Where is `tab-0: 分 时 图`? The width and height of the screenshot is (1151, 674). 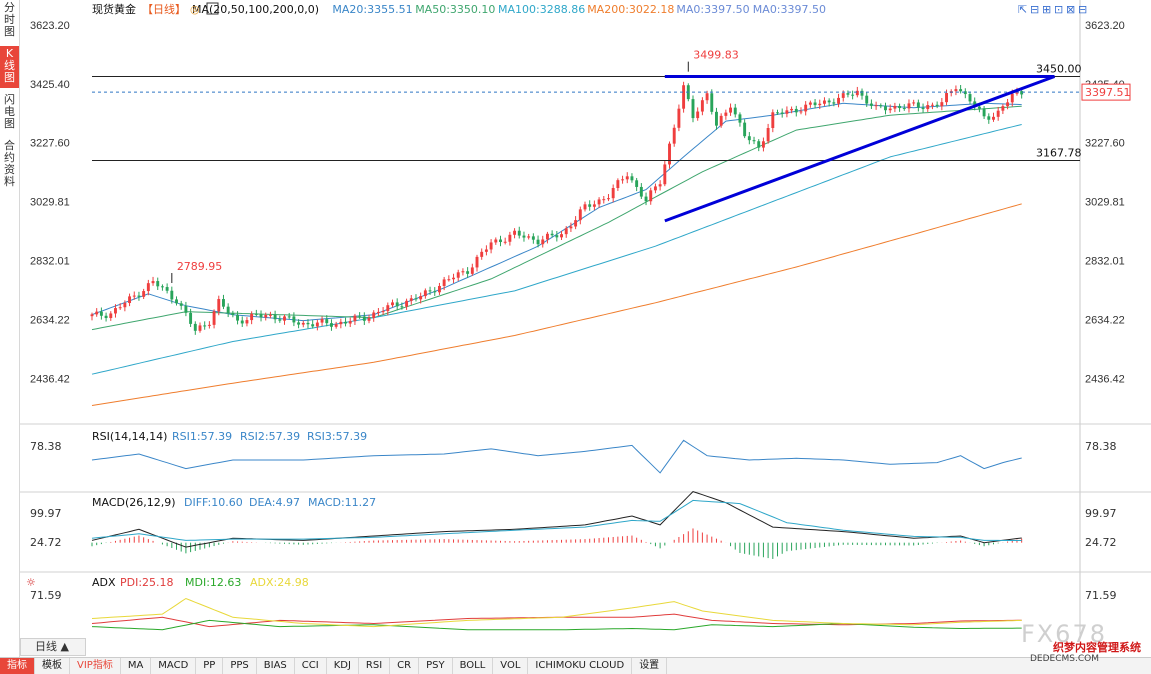 tab-0: 分 时 图 is located at coordinates (9, 19).